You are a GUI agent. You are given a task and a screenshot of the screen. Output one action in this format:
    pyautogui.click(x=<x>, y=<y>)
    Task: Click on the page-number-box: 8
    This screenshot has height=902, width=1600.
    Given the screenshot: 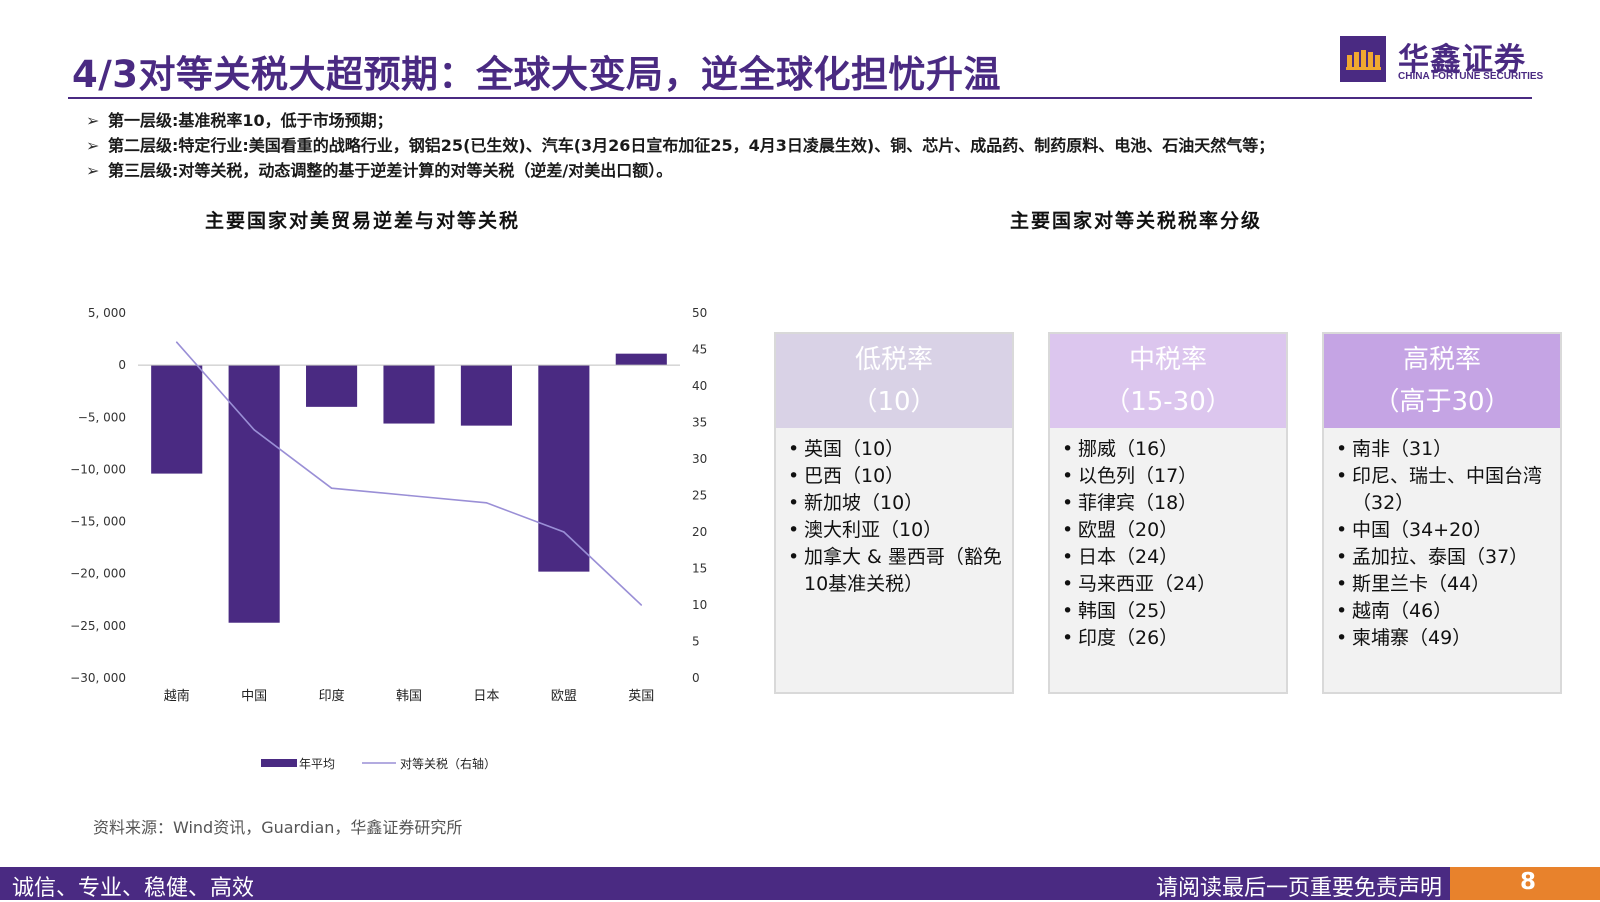 What is the action you would take?
    pyautogui.click(x=1525, y=883)
    